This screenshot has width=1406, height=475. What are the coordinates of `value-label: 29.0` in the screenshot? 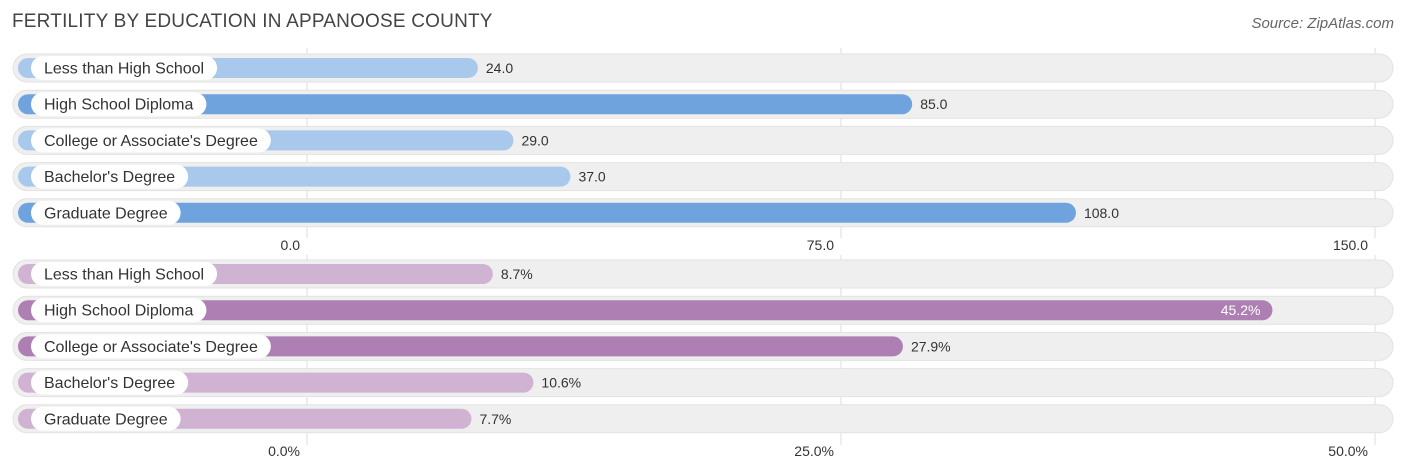 It's located at (534, 140).